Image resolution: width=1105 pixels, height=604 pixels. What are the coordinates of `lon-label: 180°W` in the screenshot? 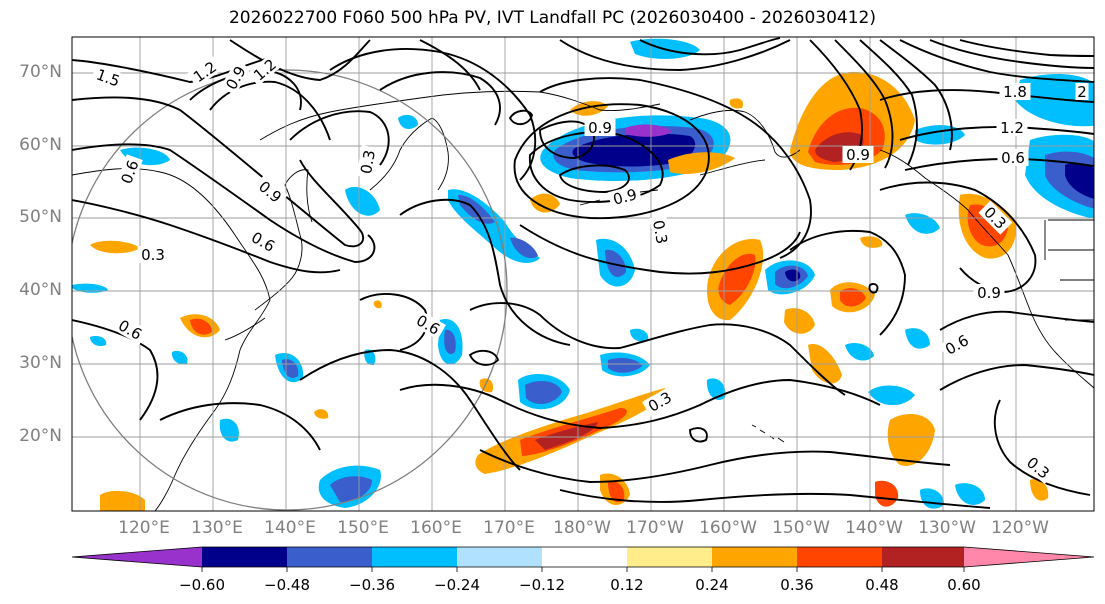 It's located at (582, 528).